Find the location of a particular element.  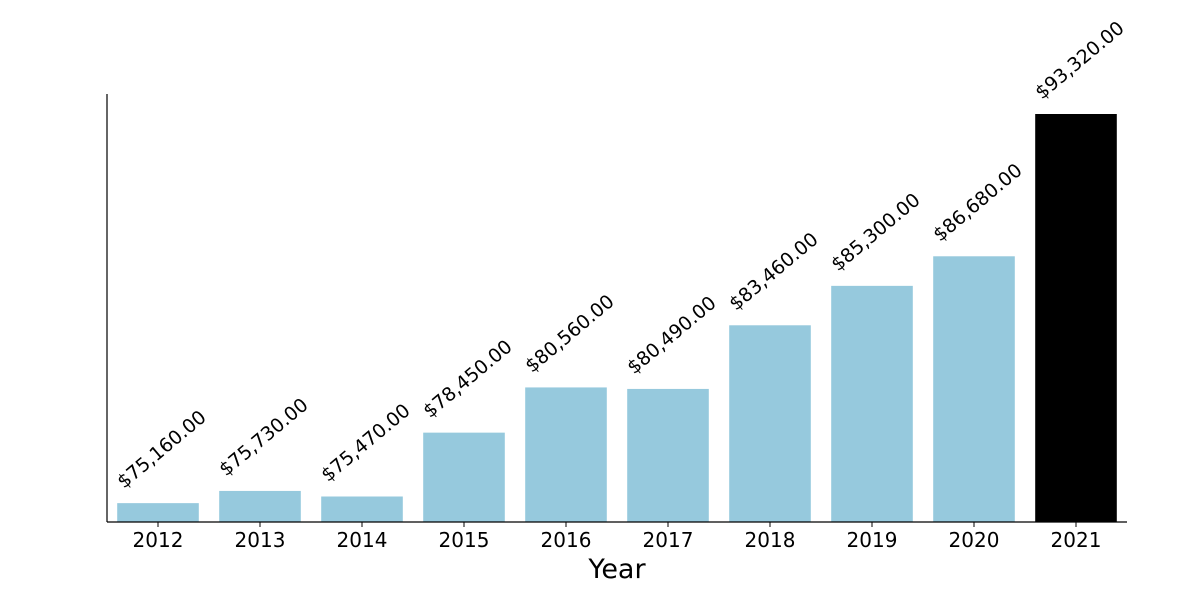

bar-2020 is located at coordinates (974, 389).